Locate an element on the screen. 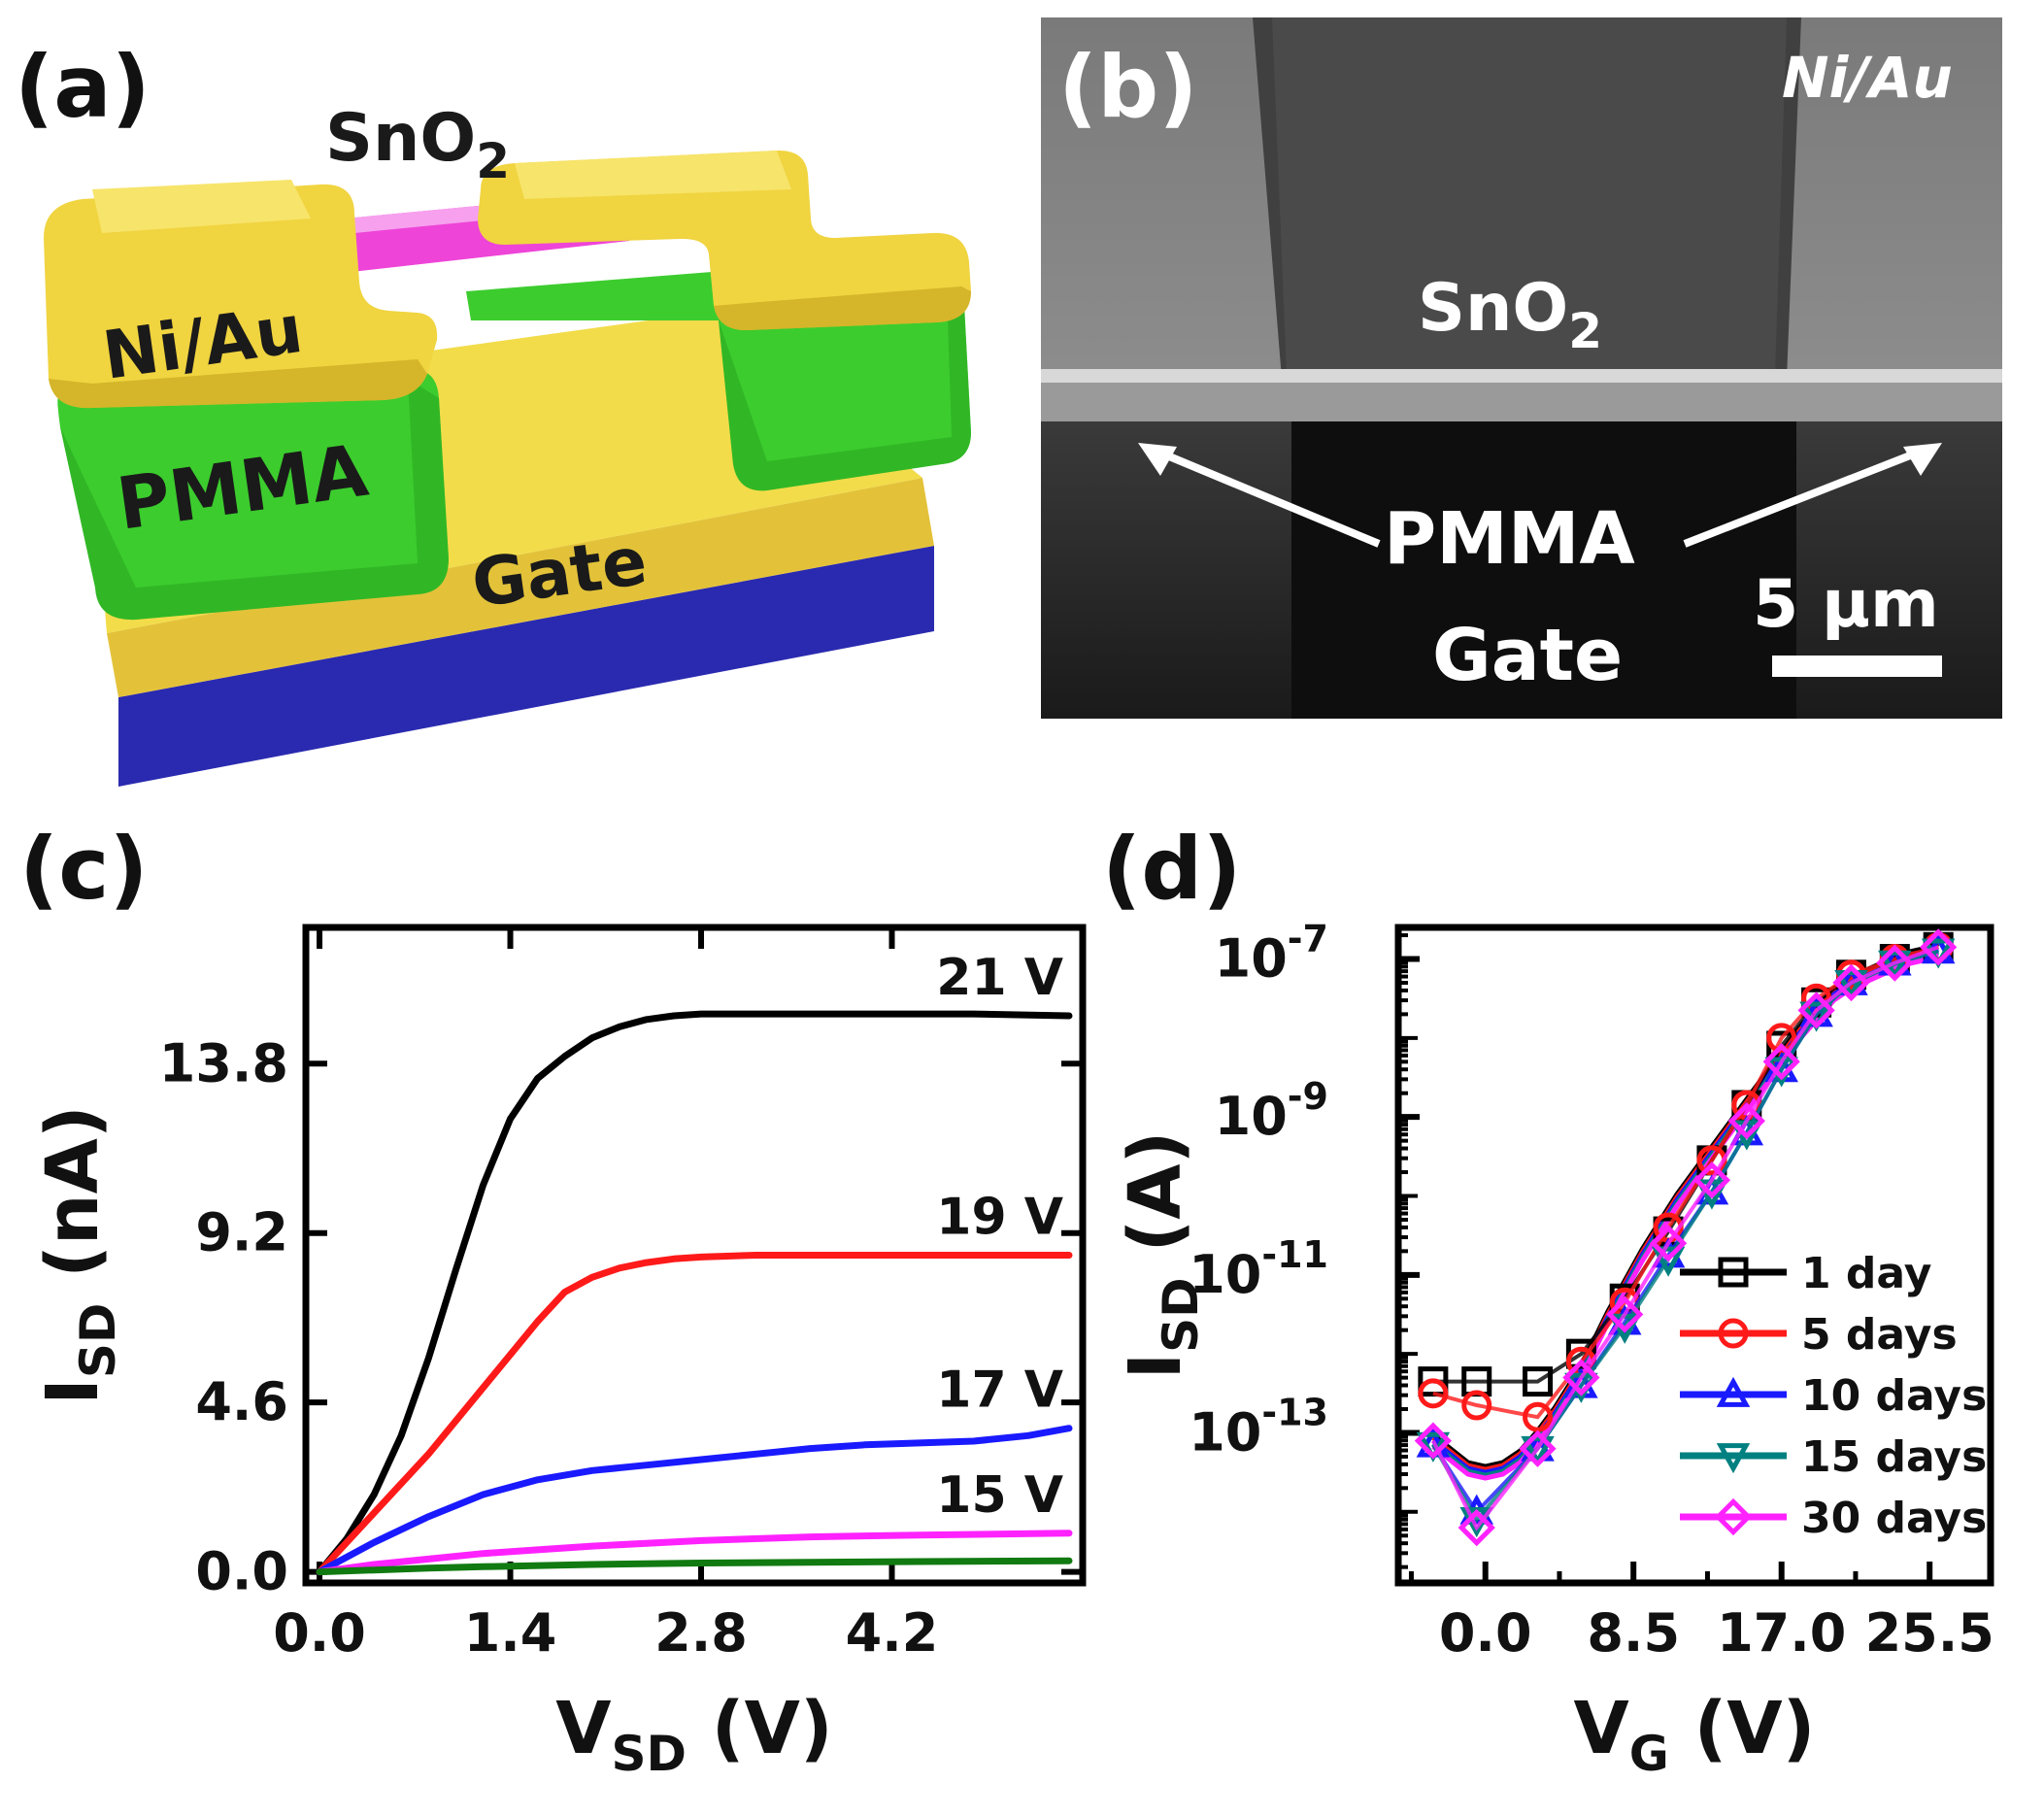 The image size is (2044, 1816). curve-label: 15 V is located at coordinates (999, 1495).